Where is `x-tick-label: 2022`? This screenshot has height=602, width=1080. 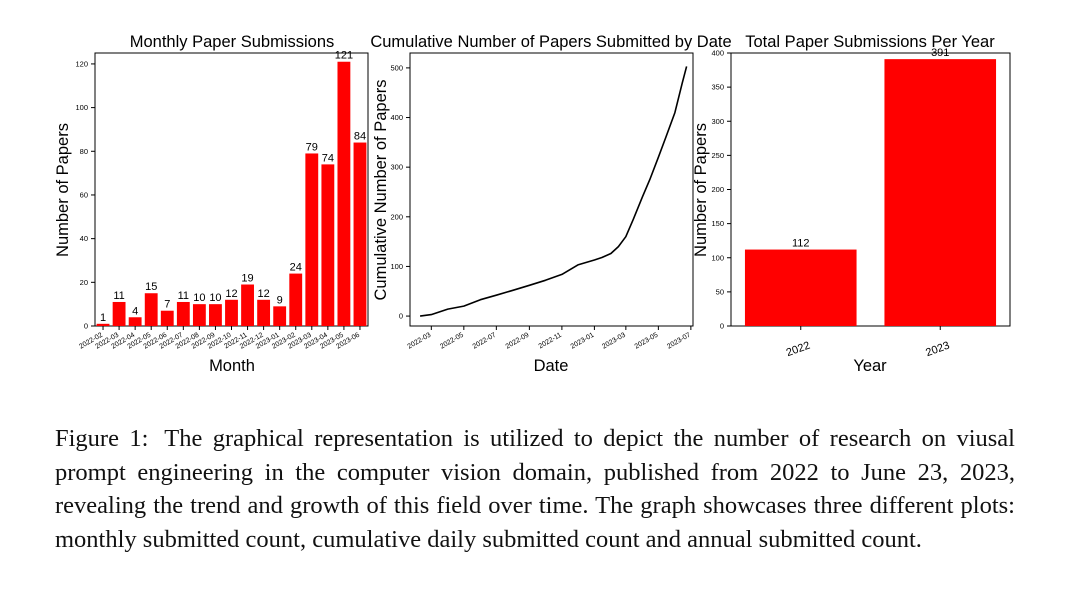 x-tick-label: 2022 is located at coordinates (798, 350).